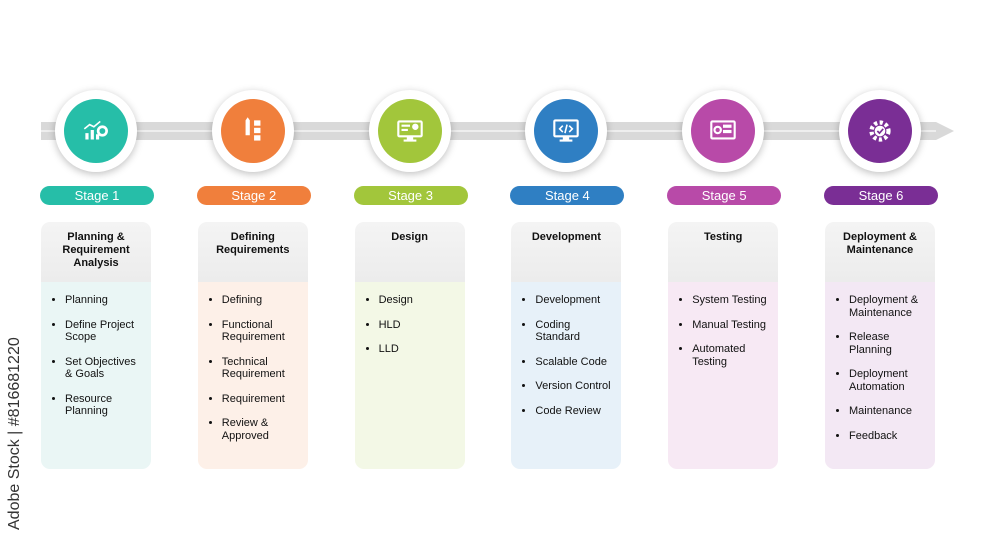 The height and width of the screenshot is (546, 1000). Describe the element at coordinates (945, 131) in the screenshot. I see `arrowhead` at that location.